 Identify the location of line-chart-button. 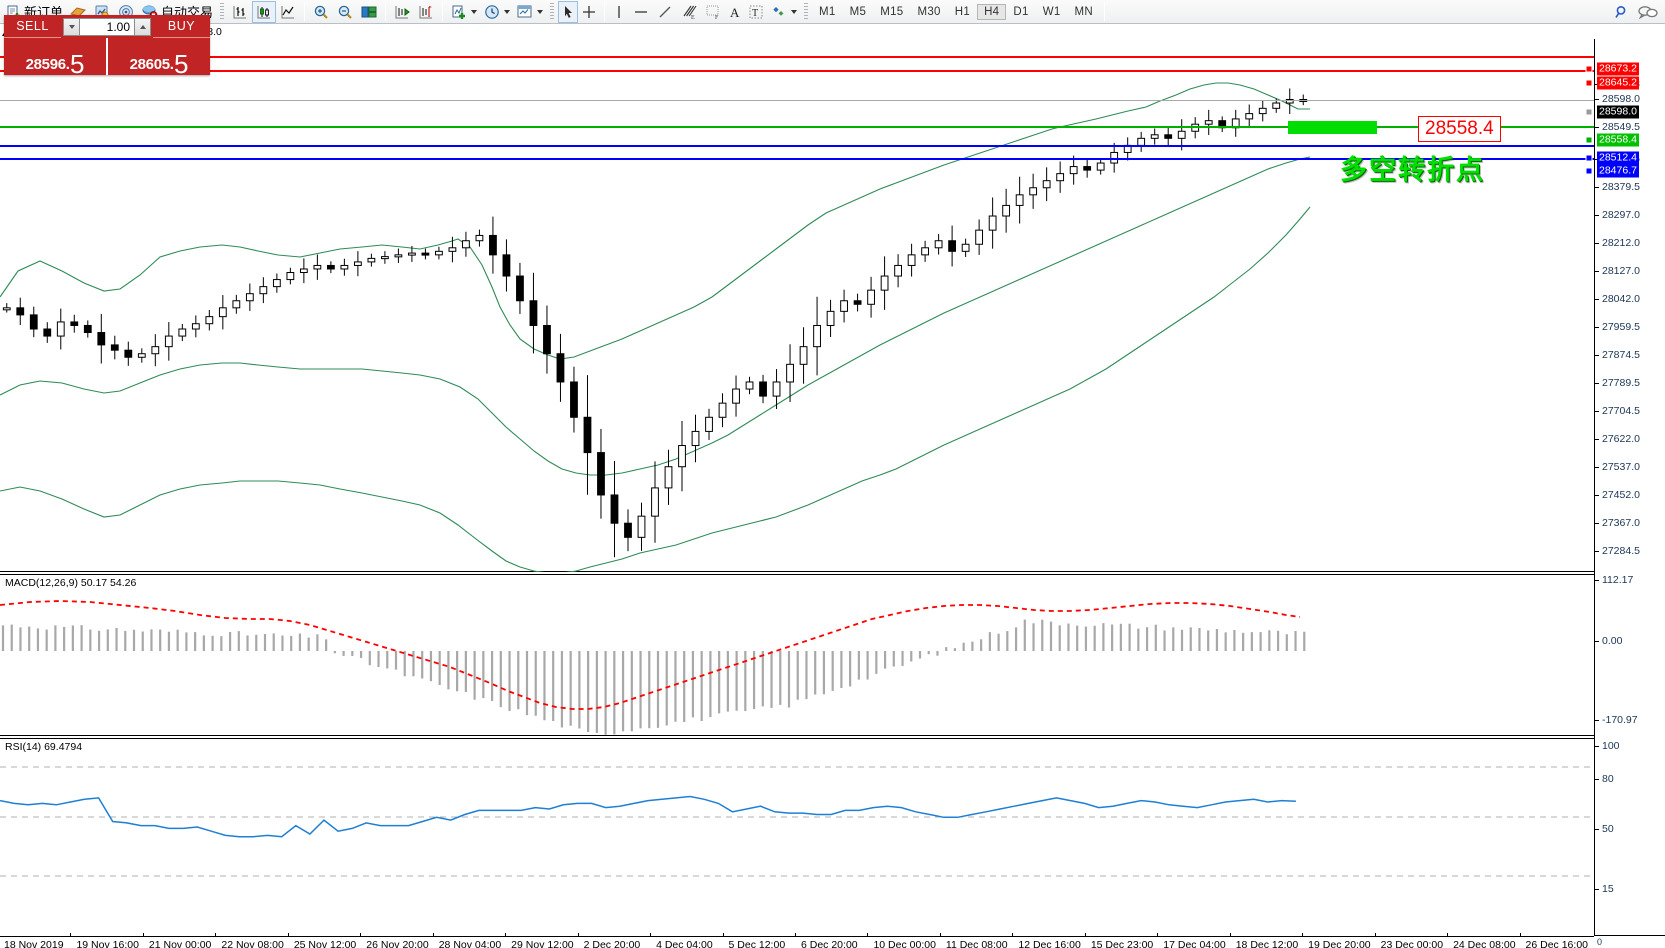
(288, 12).